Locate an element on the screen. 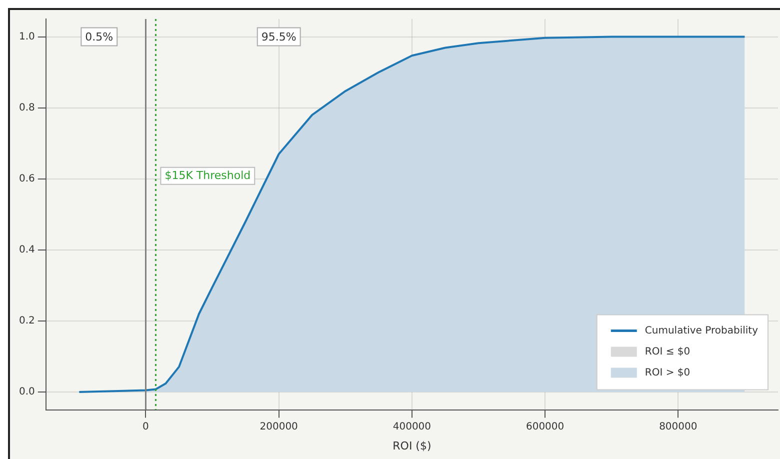  y-tick-label: 0.8 is located at coordinates (26, 108).